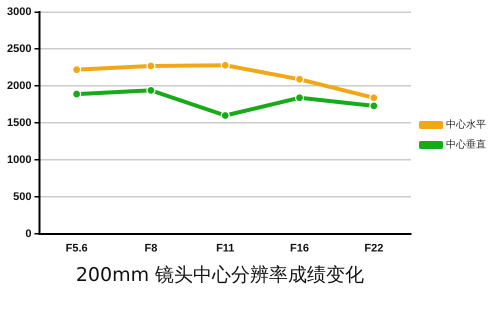  I want to click on y-tick-label: 3000, so click(19, 12).